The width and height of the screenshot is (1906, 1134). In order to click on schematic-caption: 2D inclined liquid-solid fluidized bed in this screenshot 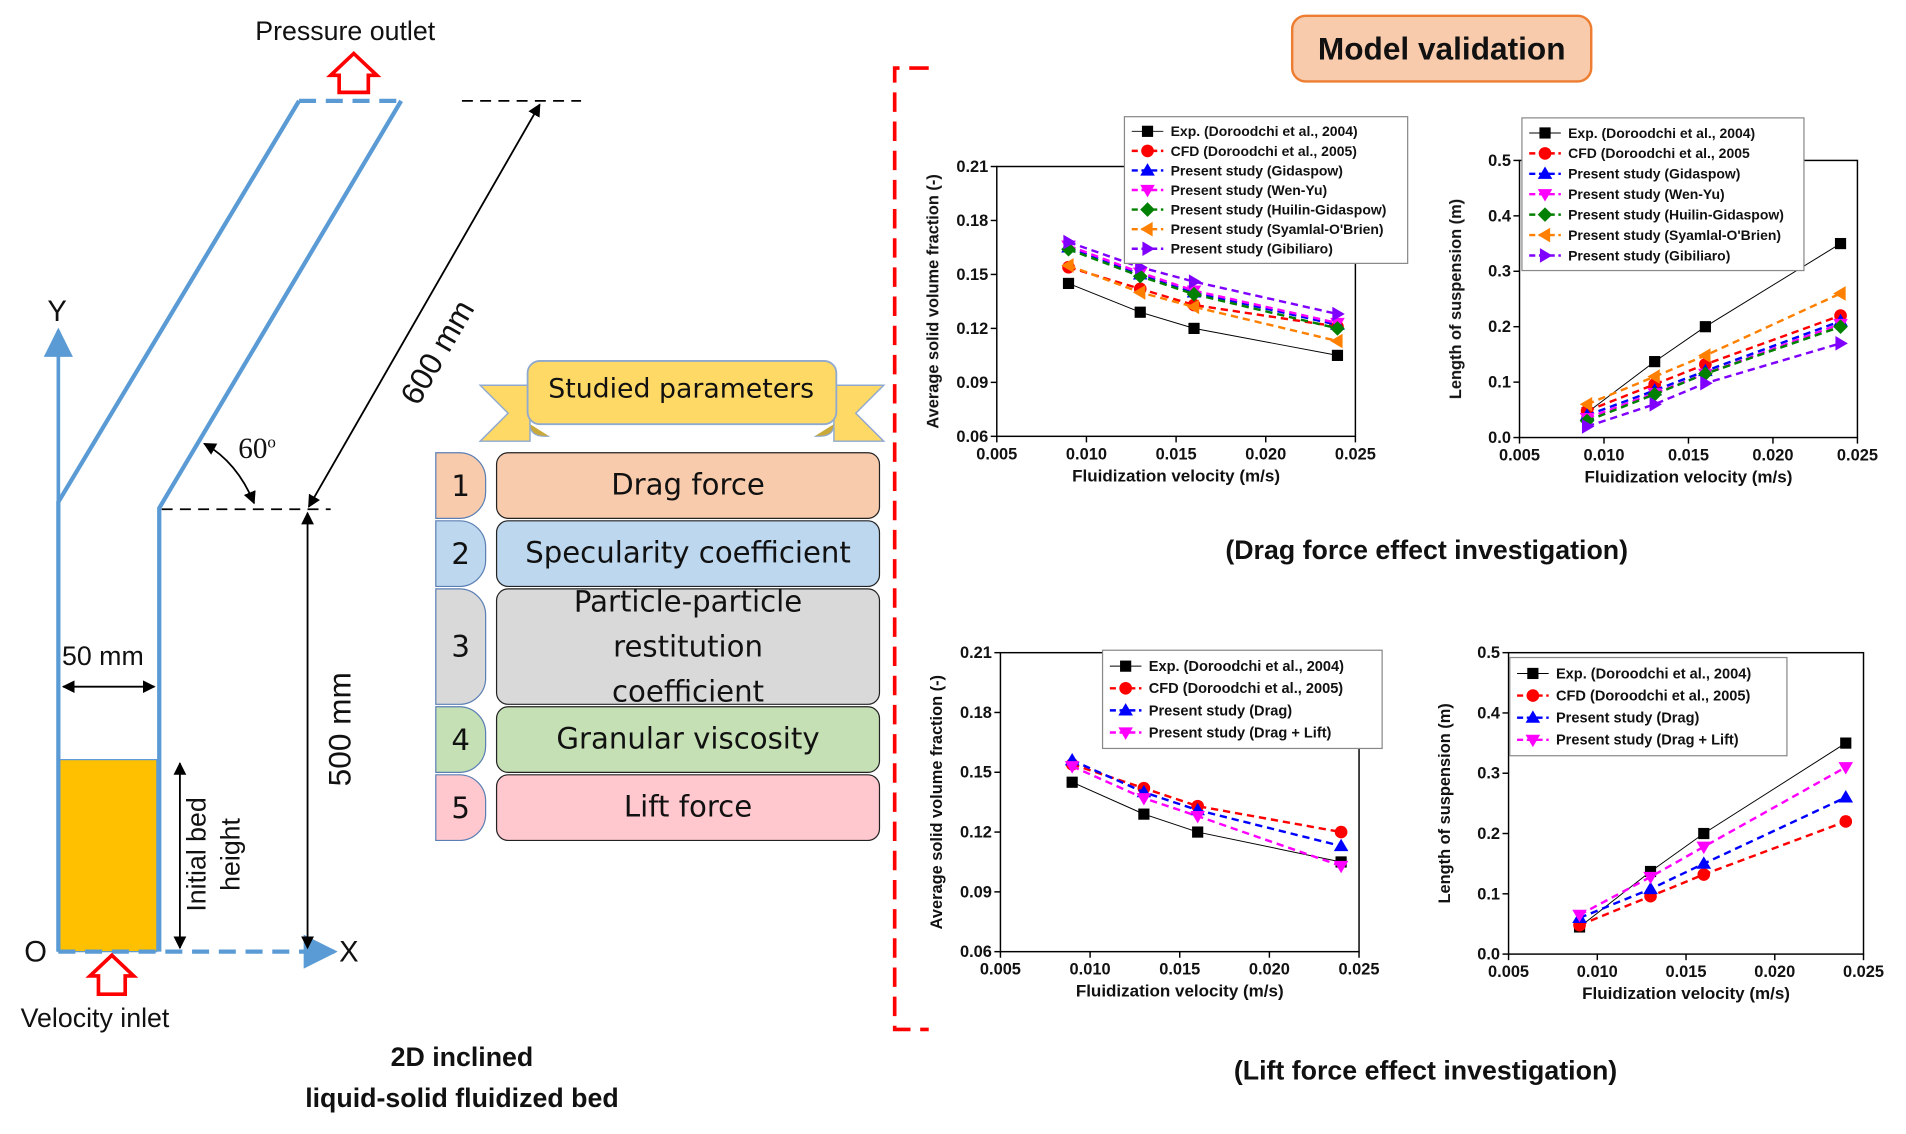, I will do `click(462, 1078)`.